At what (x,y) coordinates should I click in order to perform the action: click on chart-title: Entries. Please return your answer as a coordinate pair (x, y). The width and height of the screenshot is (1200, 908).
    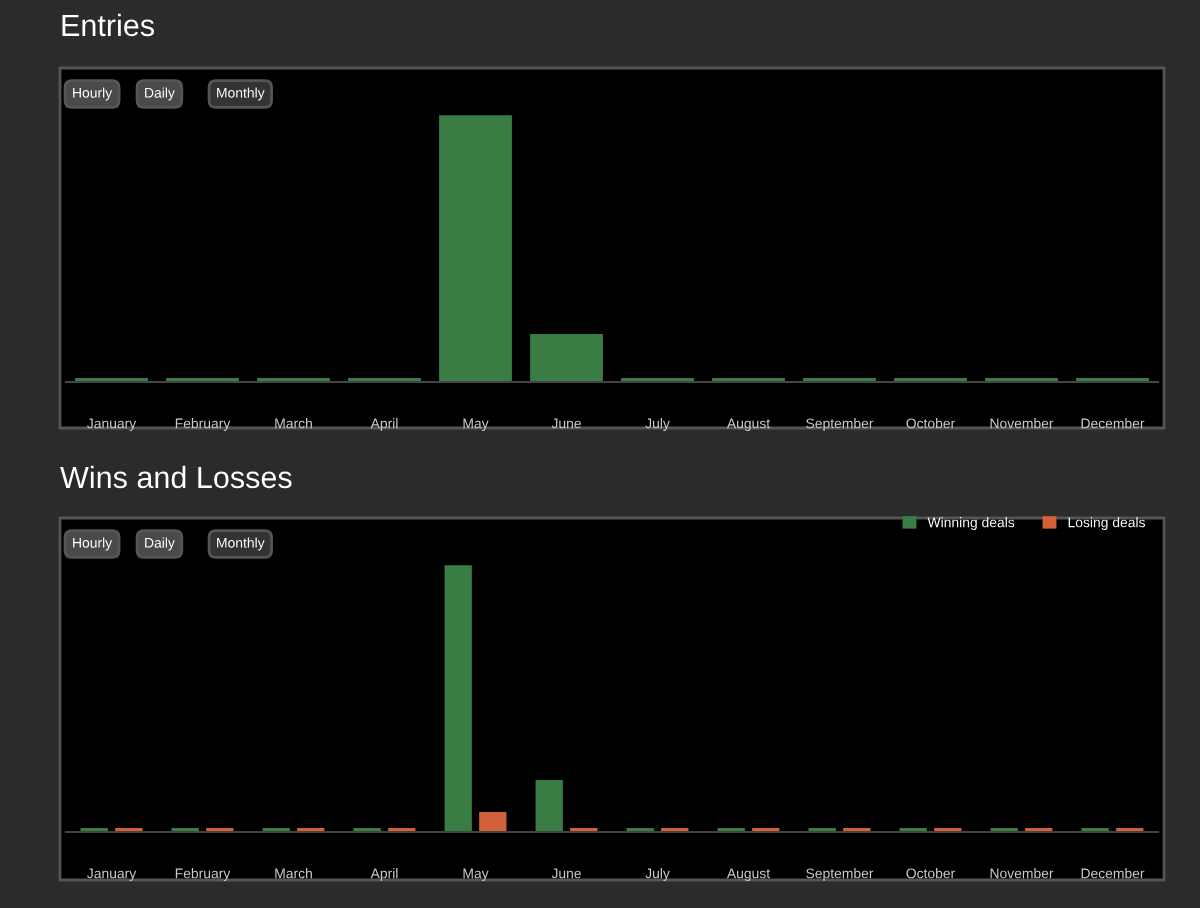
    Looking at the image, I should click on (108, 25).